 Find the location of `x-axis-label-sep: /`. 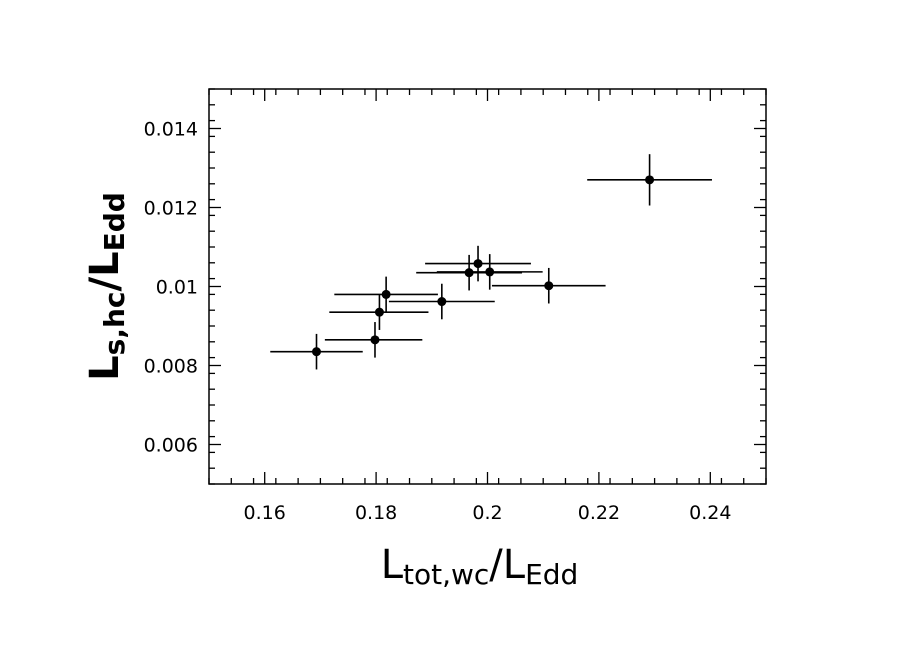

x-axis-label-sep: / is located at coordinates (496, 565).